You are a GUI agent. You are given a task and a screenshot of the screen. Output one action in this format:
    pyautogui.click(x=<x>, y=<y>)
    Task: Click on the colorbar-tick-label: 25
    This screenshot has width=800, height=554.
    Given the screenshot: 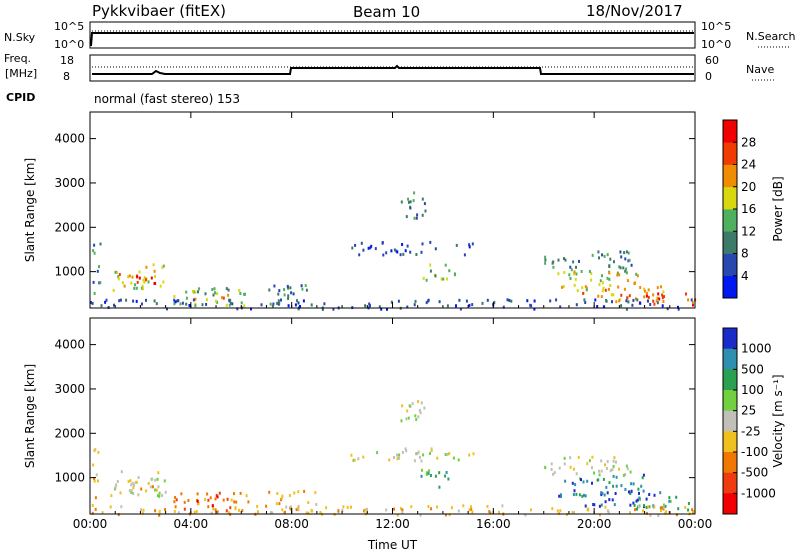 What is the action you would take?
    pyautogui.click(x=748, y=411)
    